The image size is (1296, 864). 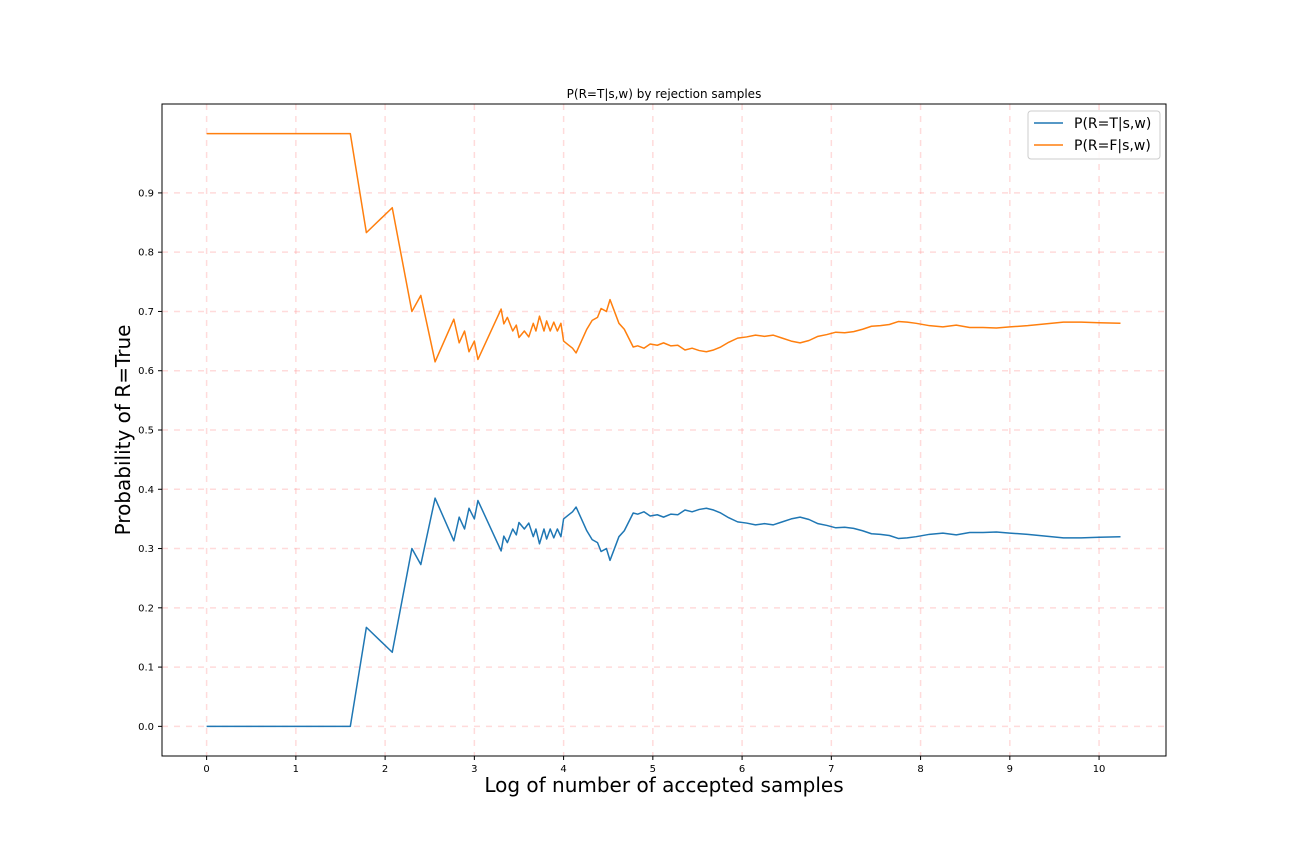 I want to click on legend-label-series-2: P(R=F|s,w), so click(x=1112, y=146).